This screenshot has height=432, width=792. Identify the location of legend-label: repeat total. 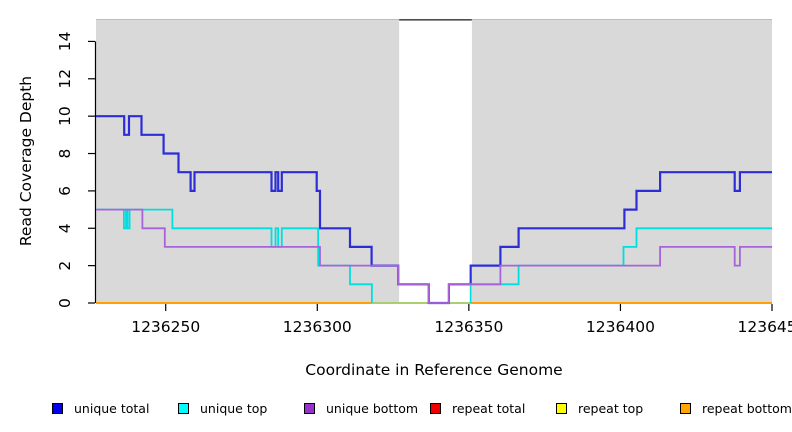
(489, 408).